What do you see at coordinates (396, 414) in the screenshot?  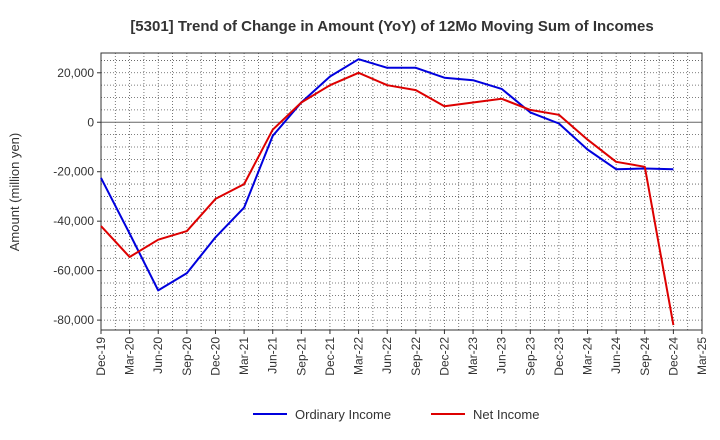 I see `legend: Ordinary Income Net Income` at bounding box center [396, 414].